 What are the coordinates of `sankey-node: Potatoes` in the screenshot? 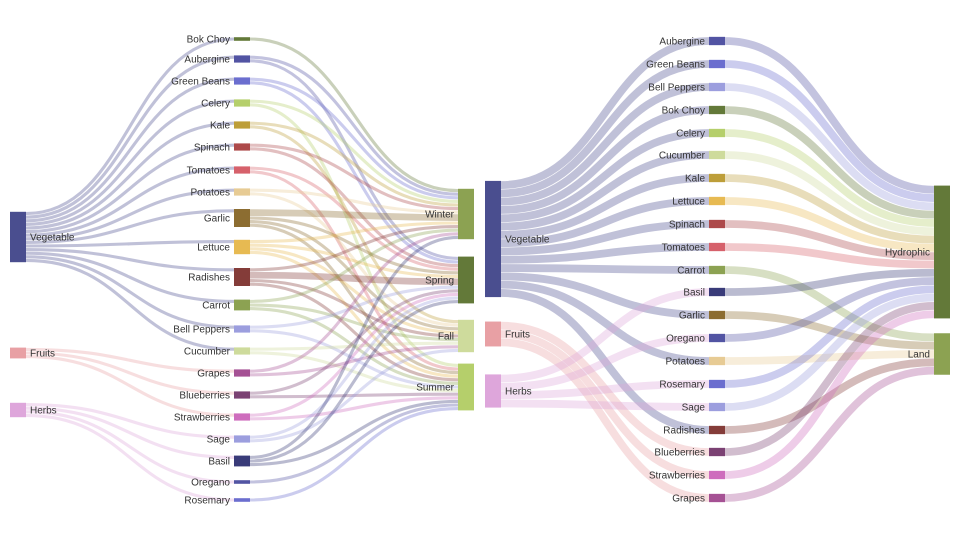 It's located at (220, 193).